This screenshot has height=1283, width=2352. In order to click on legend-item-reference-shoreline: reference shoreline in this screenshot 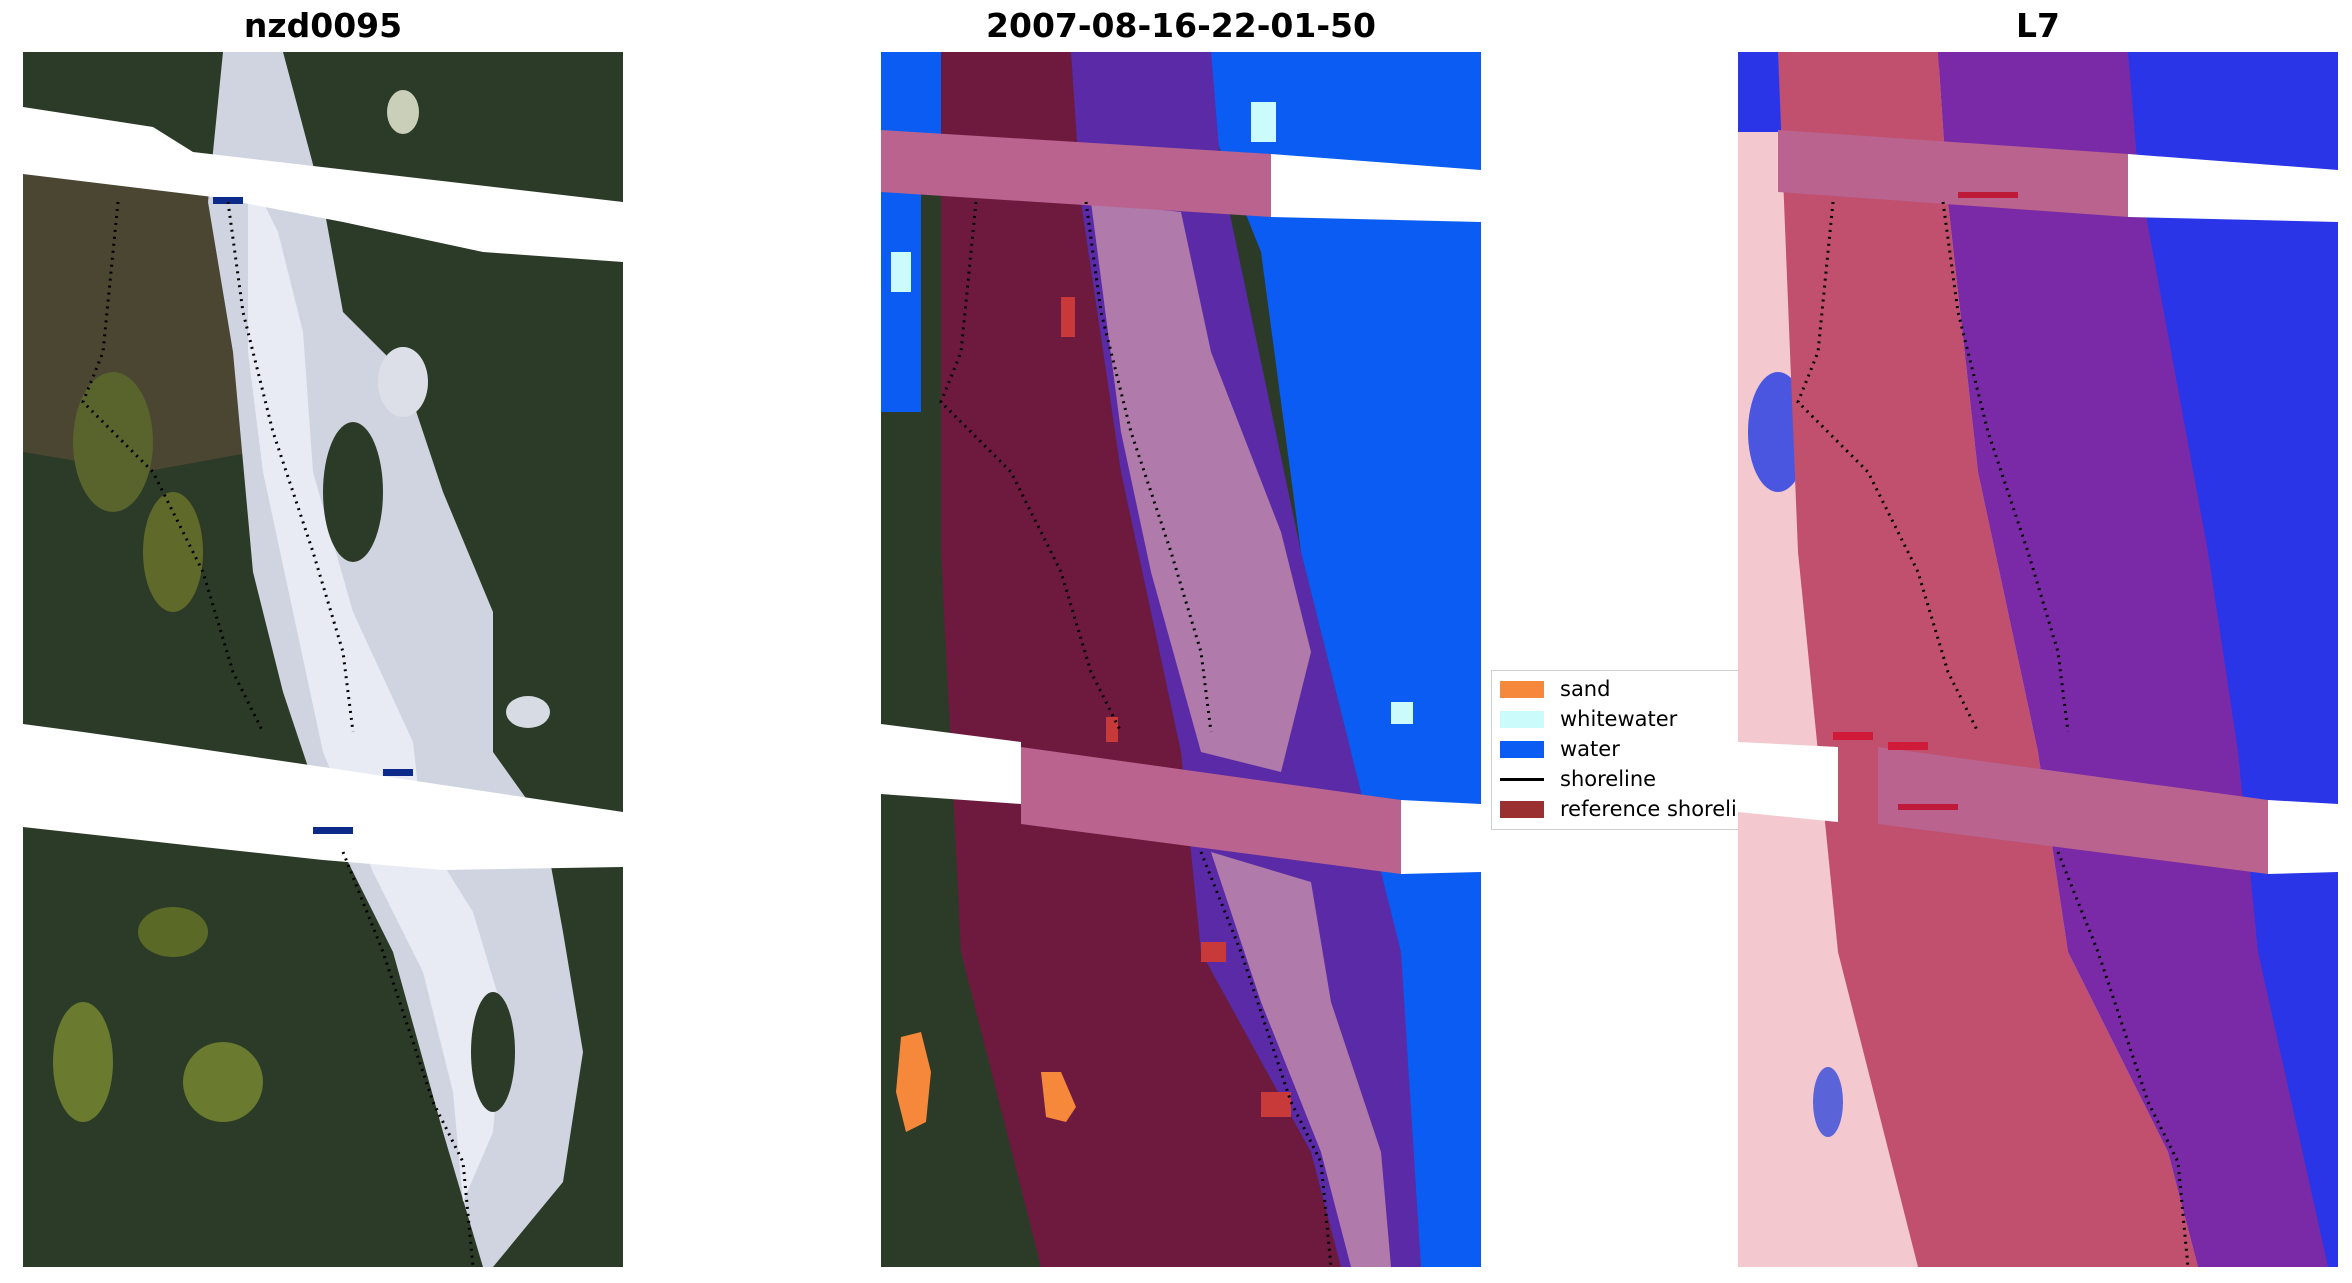, I will do `click(1620, 809)`.